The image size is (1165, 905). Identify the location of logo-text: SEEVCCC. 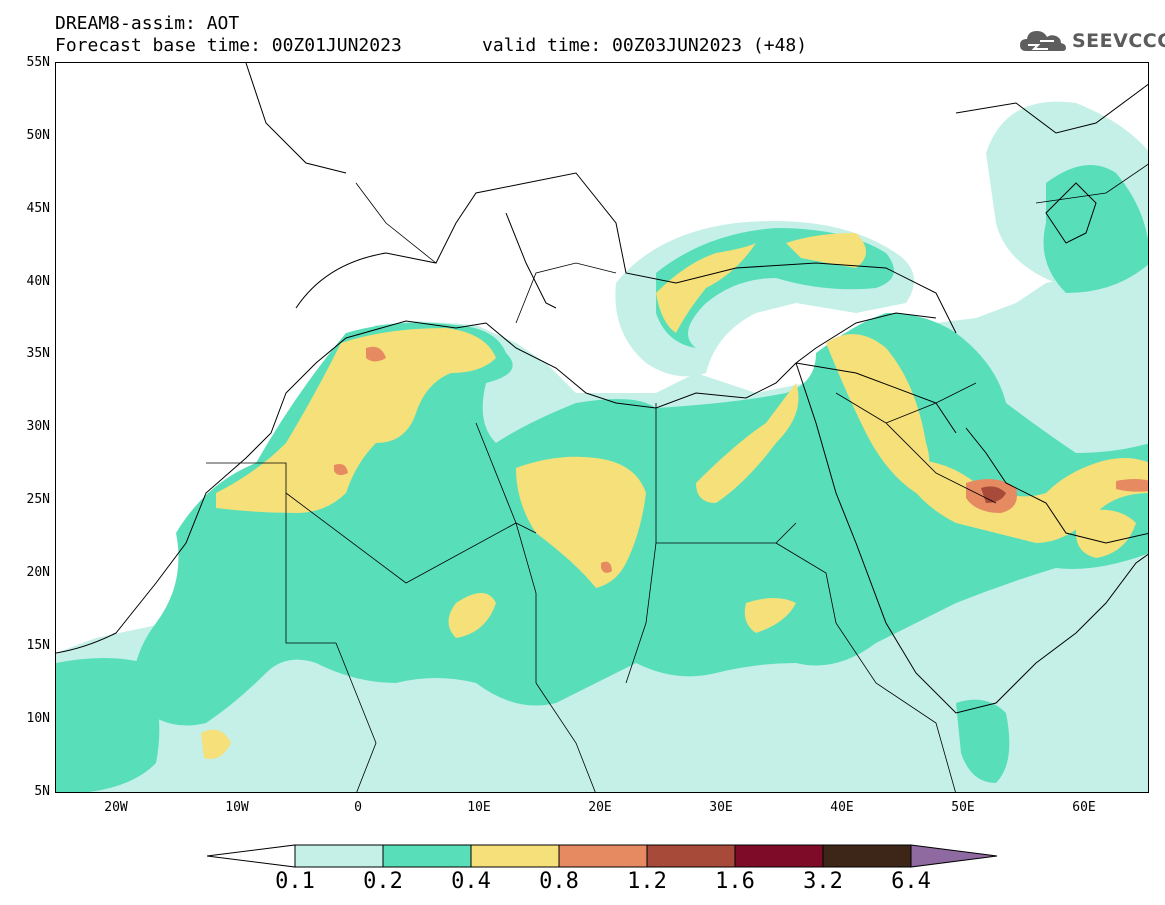
(1118, 41).